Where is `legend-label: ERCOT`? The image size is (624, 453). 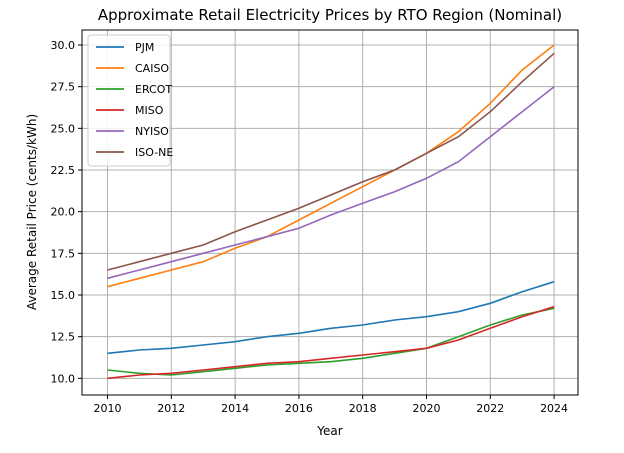
legend-label: ERCOT is located at coordinates (153, 89).